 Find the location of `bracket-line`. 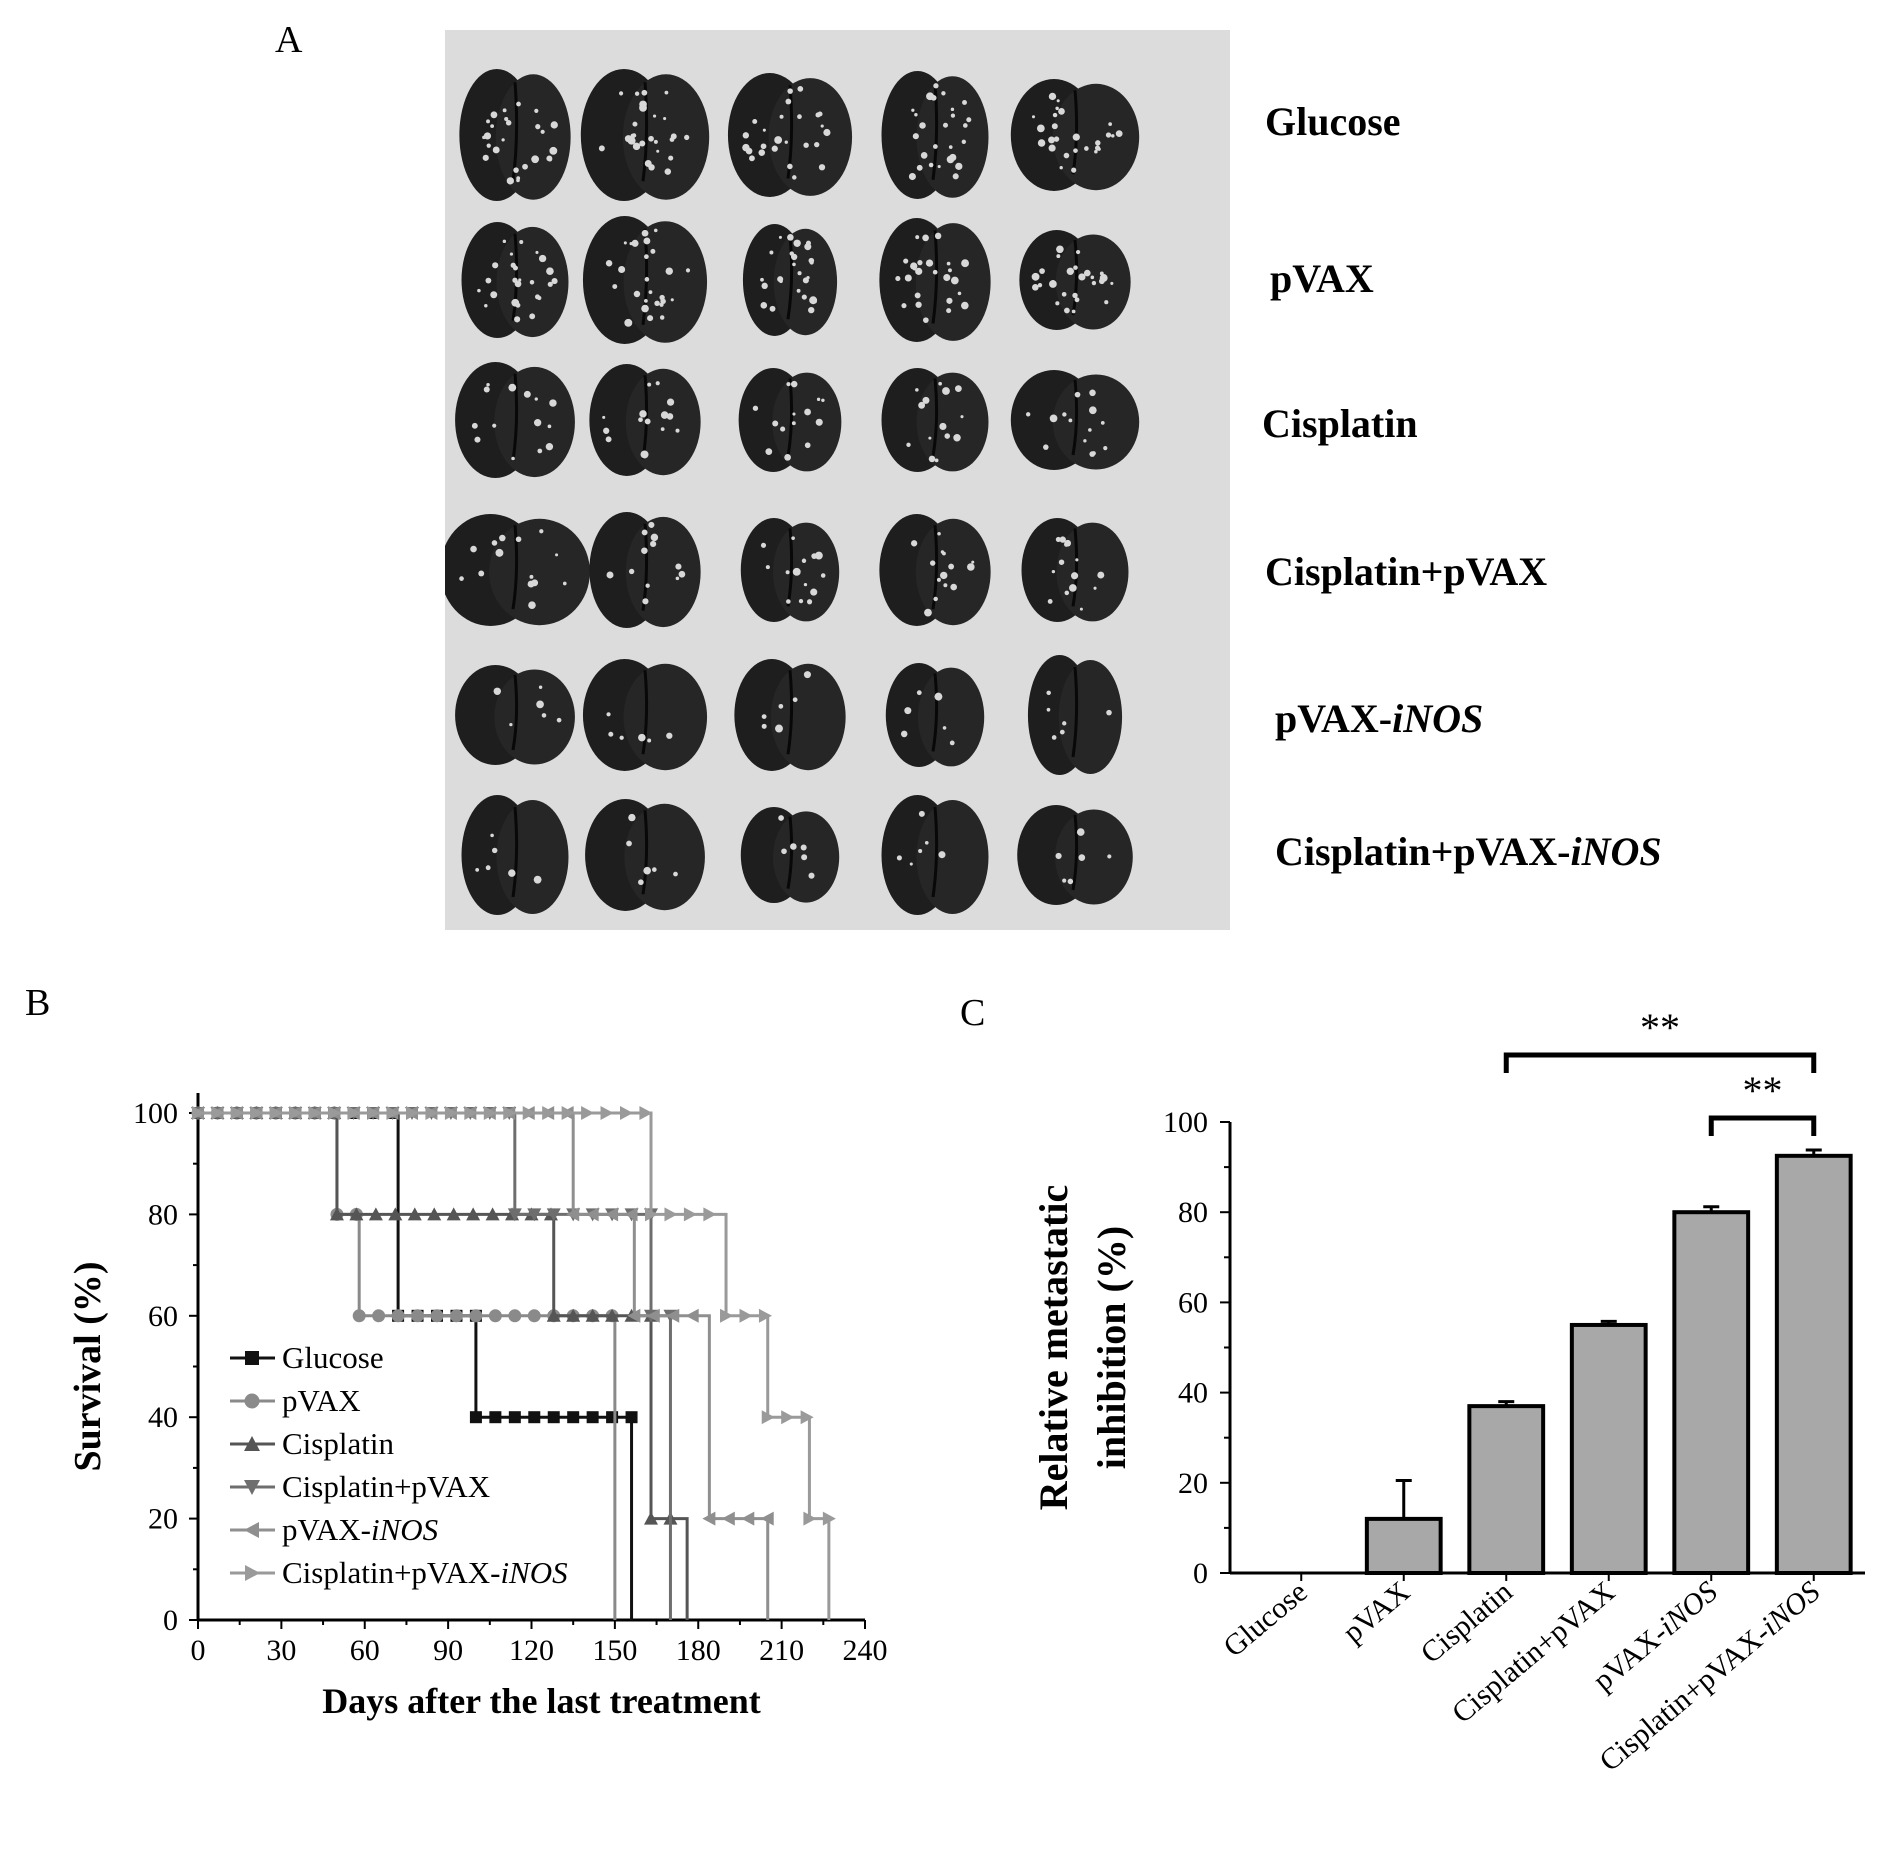

bracket-line is located at coordinates (1762, 1125).